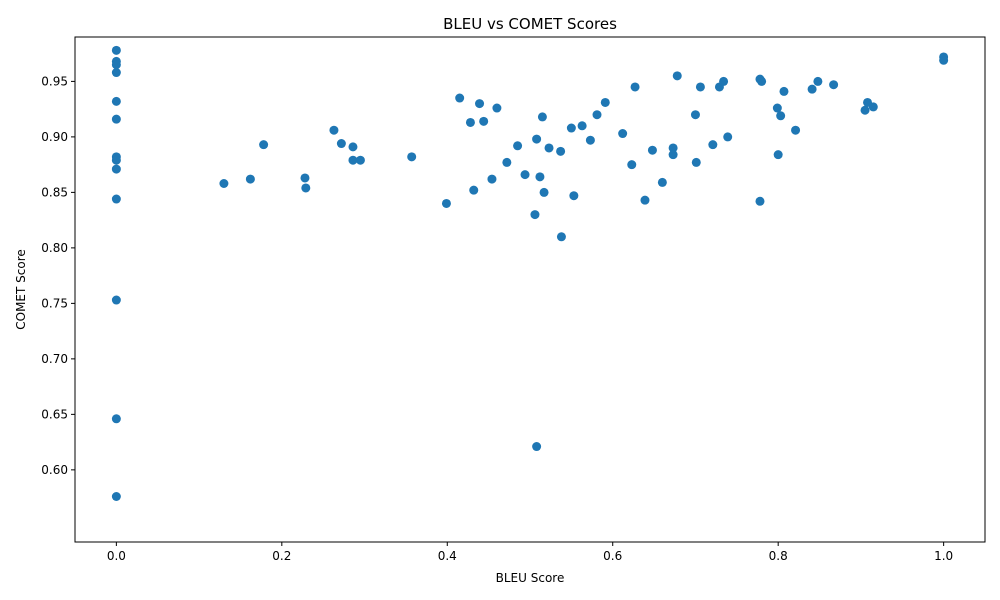  Describe the element at coordinates (447, 556) in the screenshot. I see `x-tick-label: 0.4` at that location.